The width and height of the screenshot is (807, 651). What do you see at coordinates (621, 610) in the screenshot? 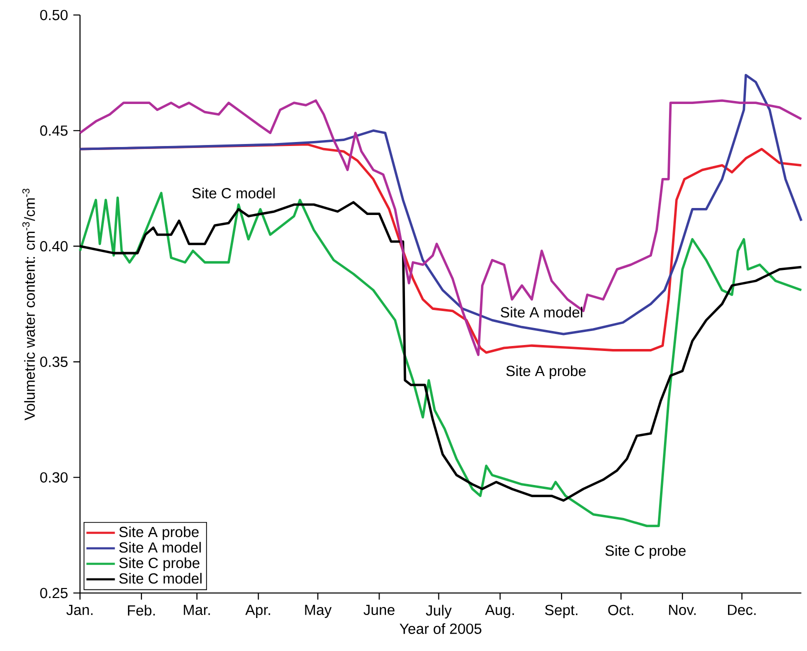
I see `x-tick-label: Oct.` at bounding box center [621, 610].